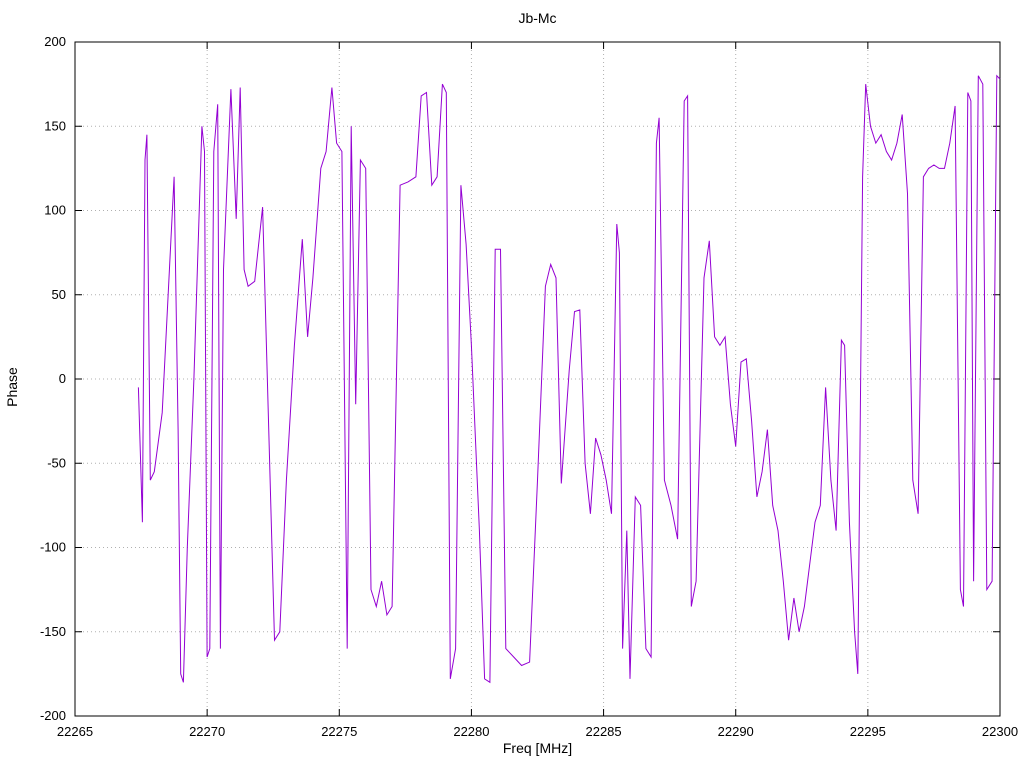  I want to click on x-tick-label: 22265, so click(75, 731).